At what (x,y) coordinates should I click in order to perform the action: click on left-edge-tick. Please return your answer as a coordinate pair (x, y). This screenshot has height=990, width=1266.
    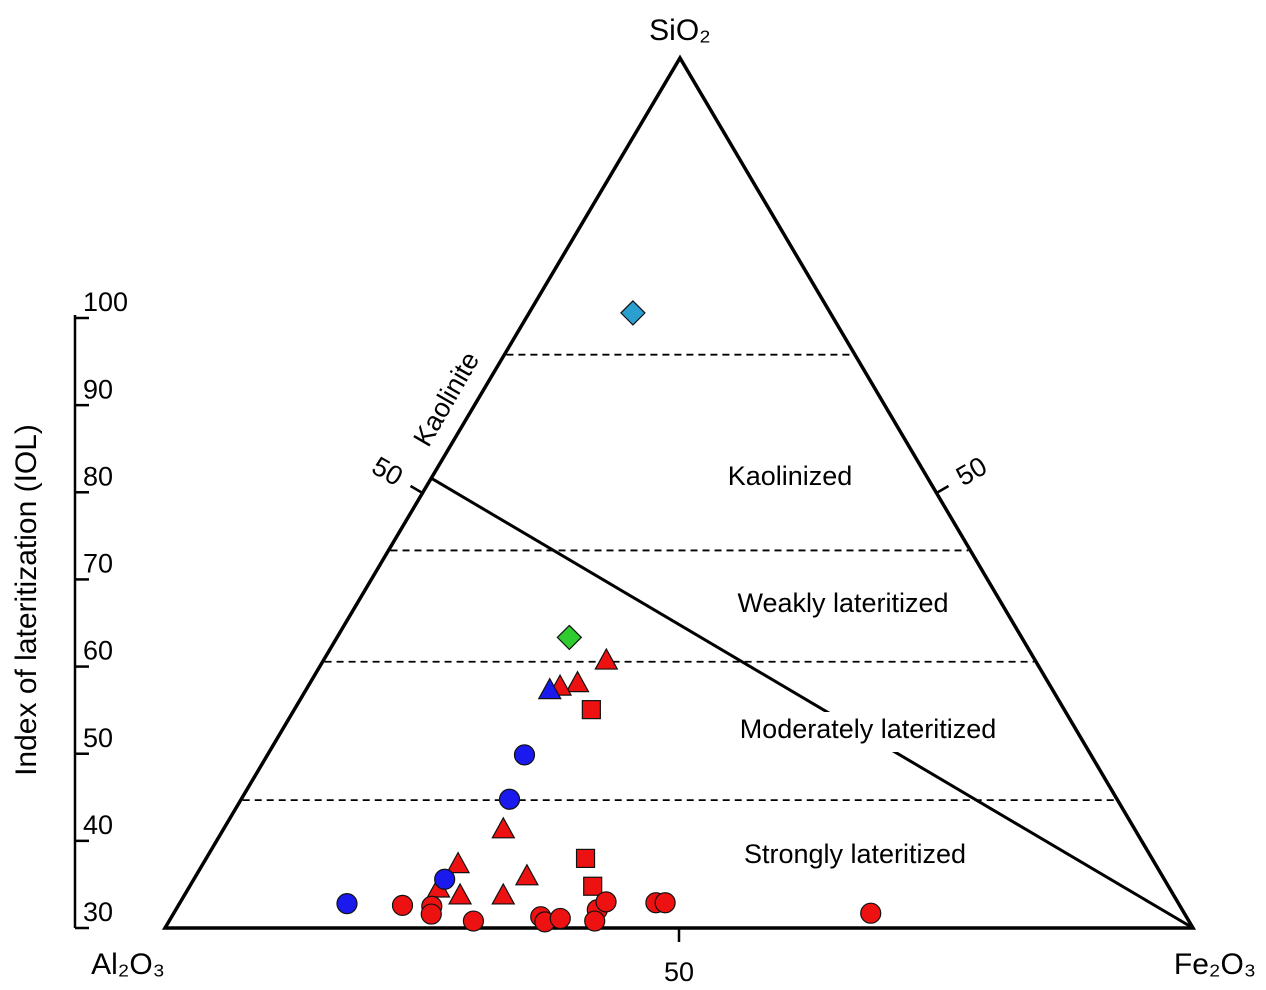
    Looking at the image, I should click on (416, 489).